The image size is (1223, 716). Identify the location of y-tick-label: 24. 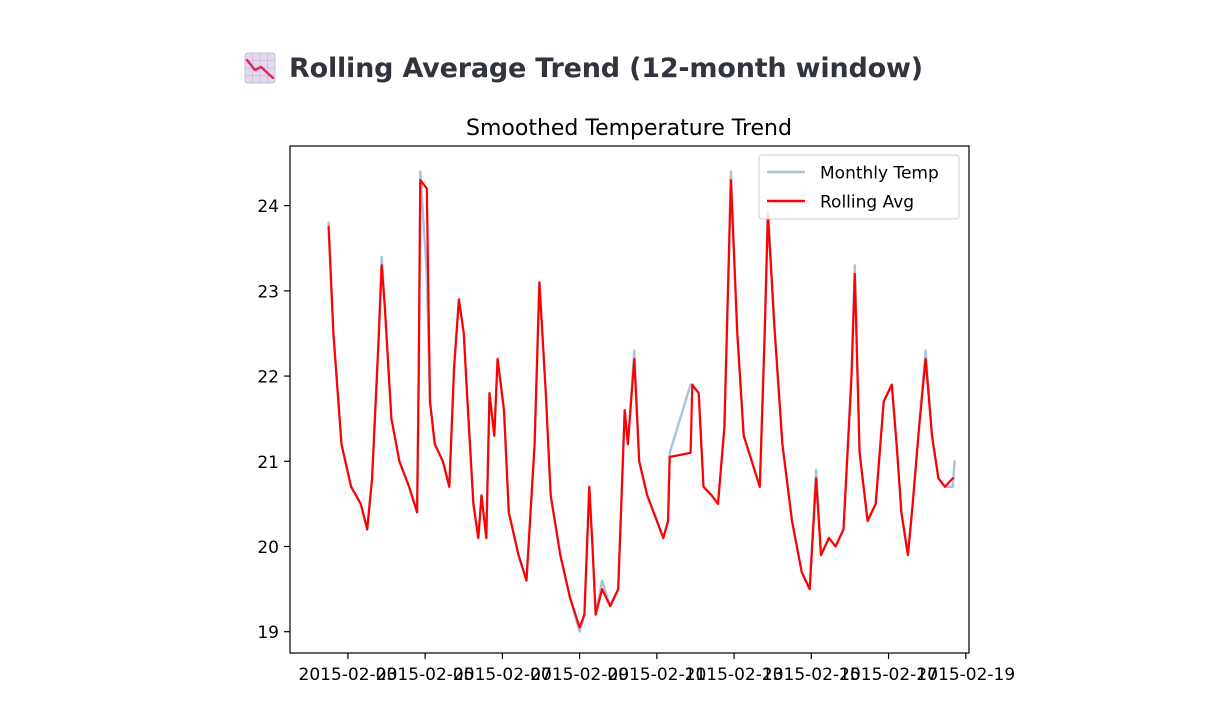
(268, 207).